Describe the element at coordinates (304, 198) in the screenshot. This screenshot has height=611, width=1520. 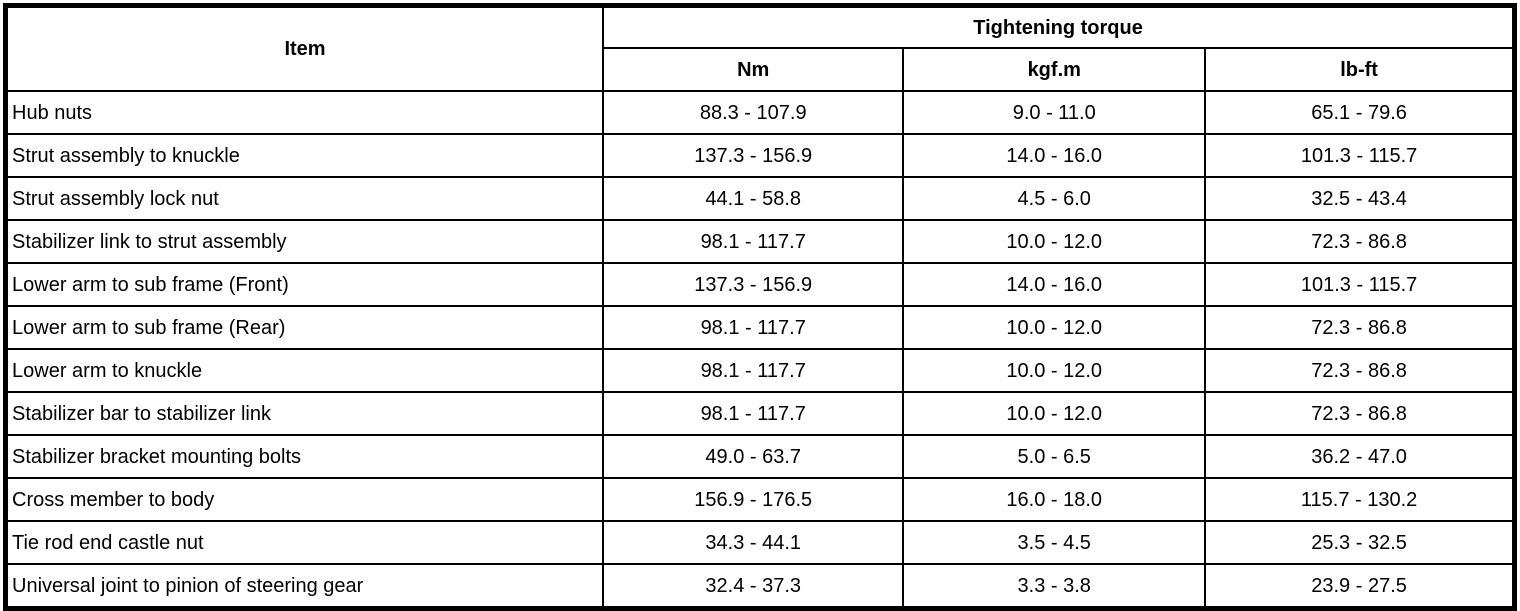
I see `item-cell: Strut assembly lock nut` at that location.